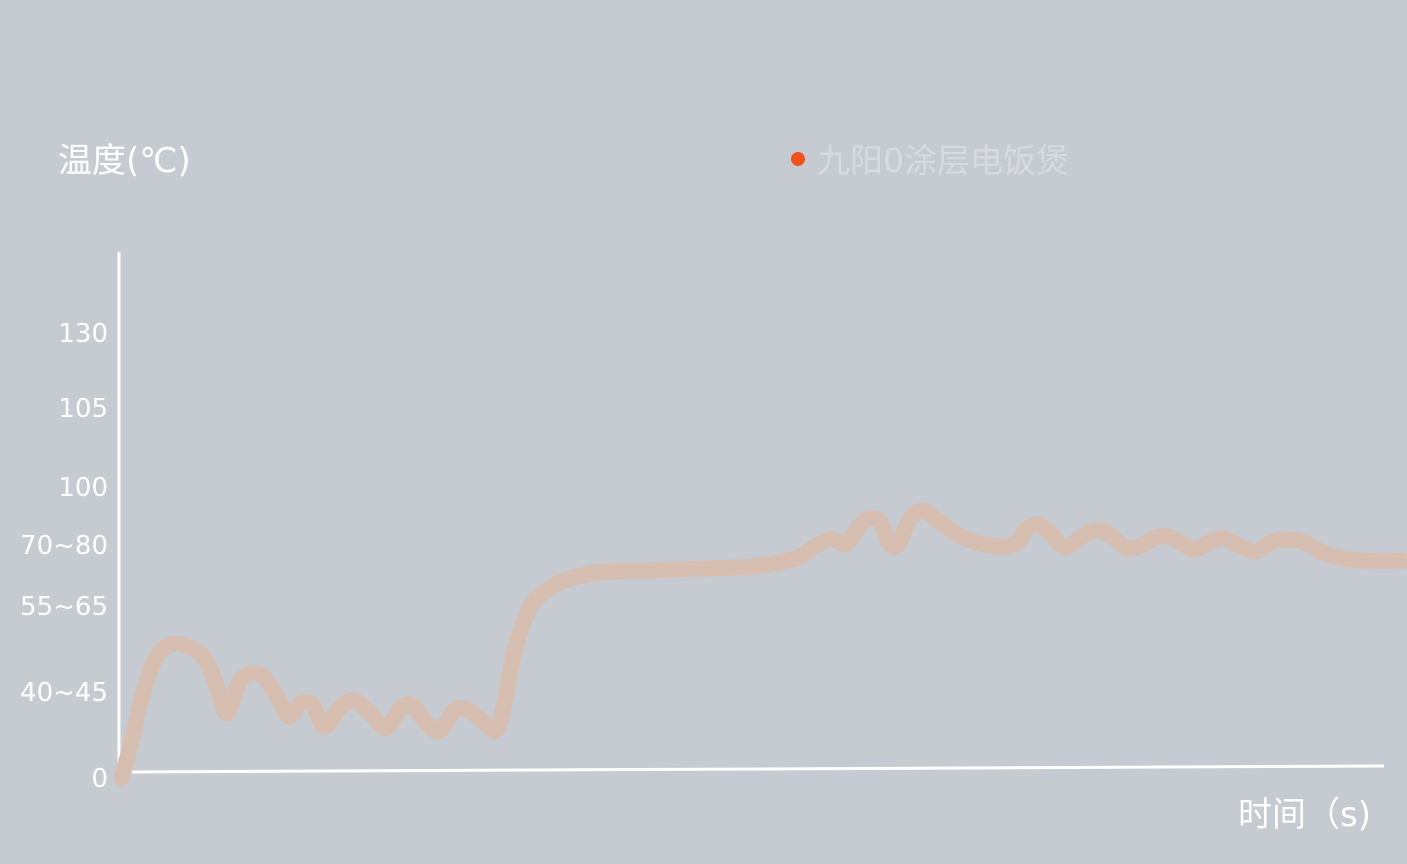 This screenshot has width=1407, height=864. Describe the element at coordinates (83, 409) in the screenshot. I see `y-tick-label: 105` at that location.